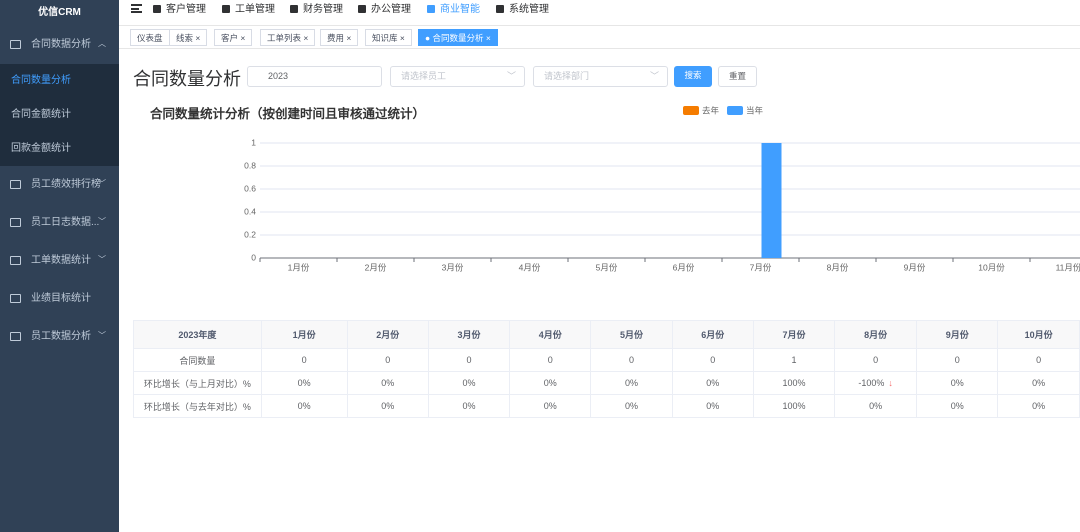 The height and width of the screenshot is (532, 1080). Describe the element at coordinates (453, 267) in the screenshot. I see `x-tick-label: 3月份` at that location.